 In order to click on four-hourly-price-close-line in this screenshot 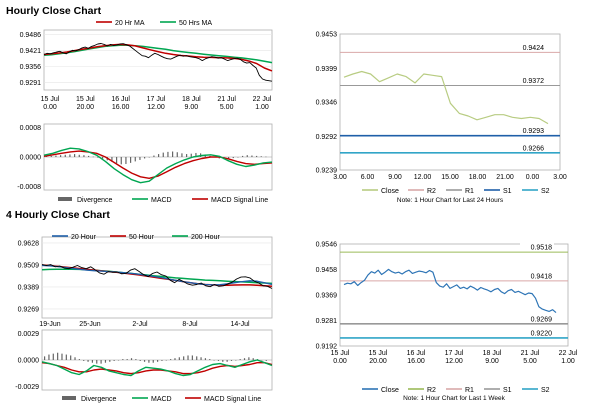, I will do `click(157, 276)`.